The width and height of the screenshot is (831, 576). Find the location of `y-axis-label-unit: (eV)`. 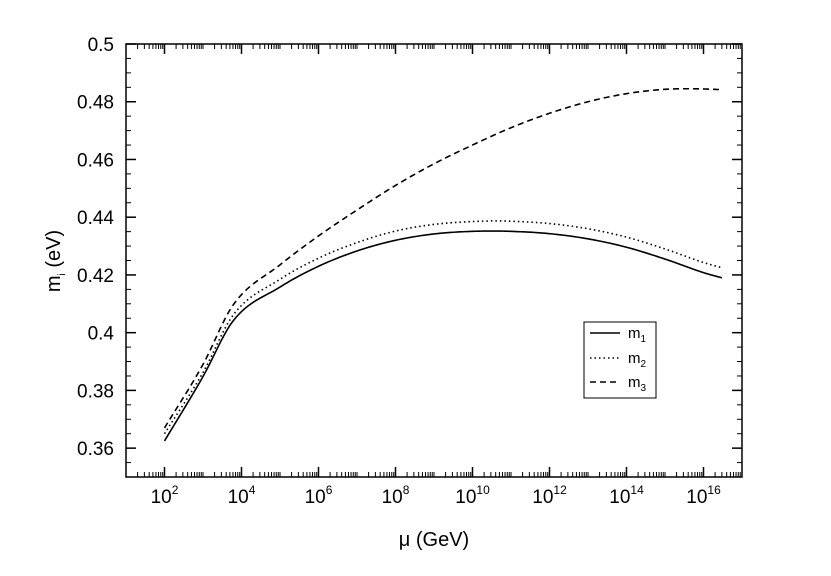

y-axis-label-unit: (eV) is located at coordinates (54, 251).